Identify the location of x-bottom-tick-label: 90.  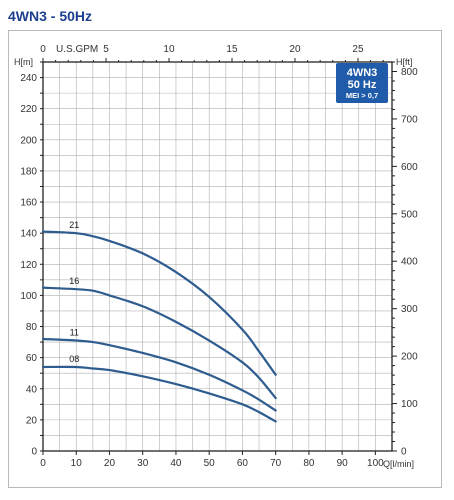
(343, 463).